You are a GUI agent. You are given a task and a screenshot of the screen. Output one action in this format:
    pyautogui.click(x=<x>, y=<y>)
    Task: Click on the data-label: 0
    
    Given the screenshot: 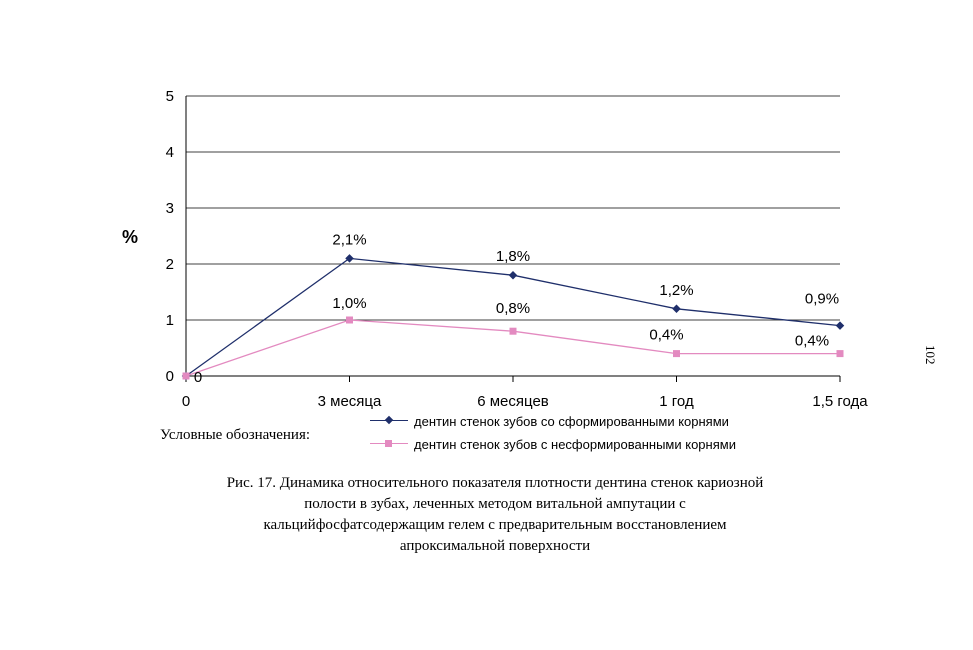 What is the action you would take?
    pyautogui.click(x=198, y=377)
    